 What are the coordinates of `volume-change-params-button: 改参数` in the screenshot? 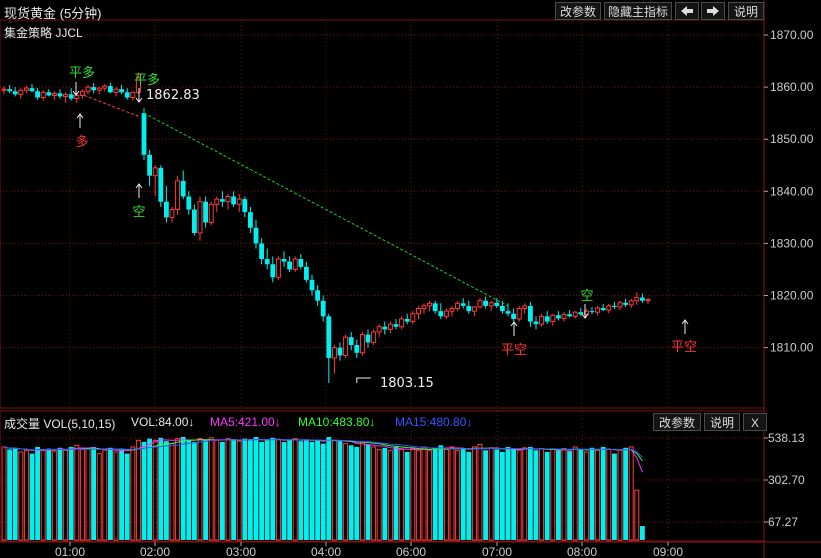 It's located at (677, 422).